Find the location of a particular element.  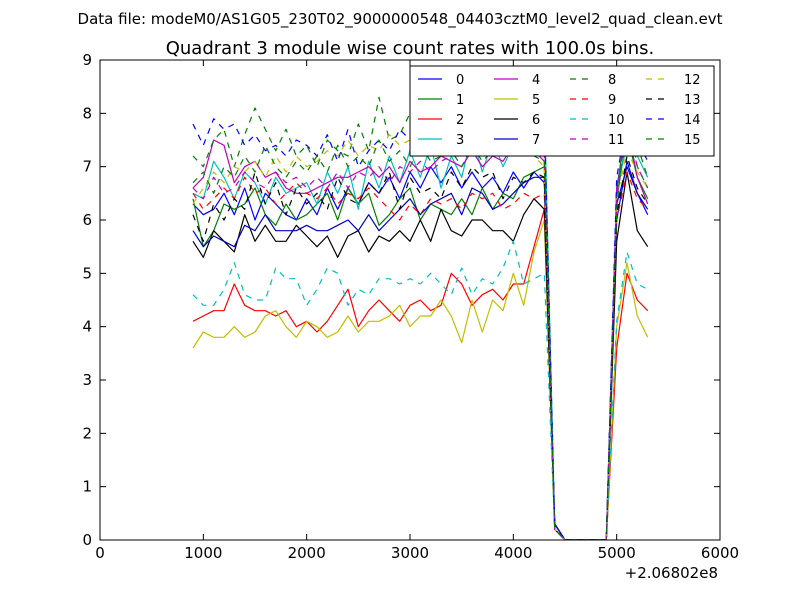

legend-label-3: 3 is located at coordinates (460, 140).